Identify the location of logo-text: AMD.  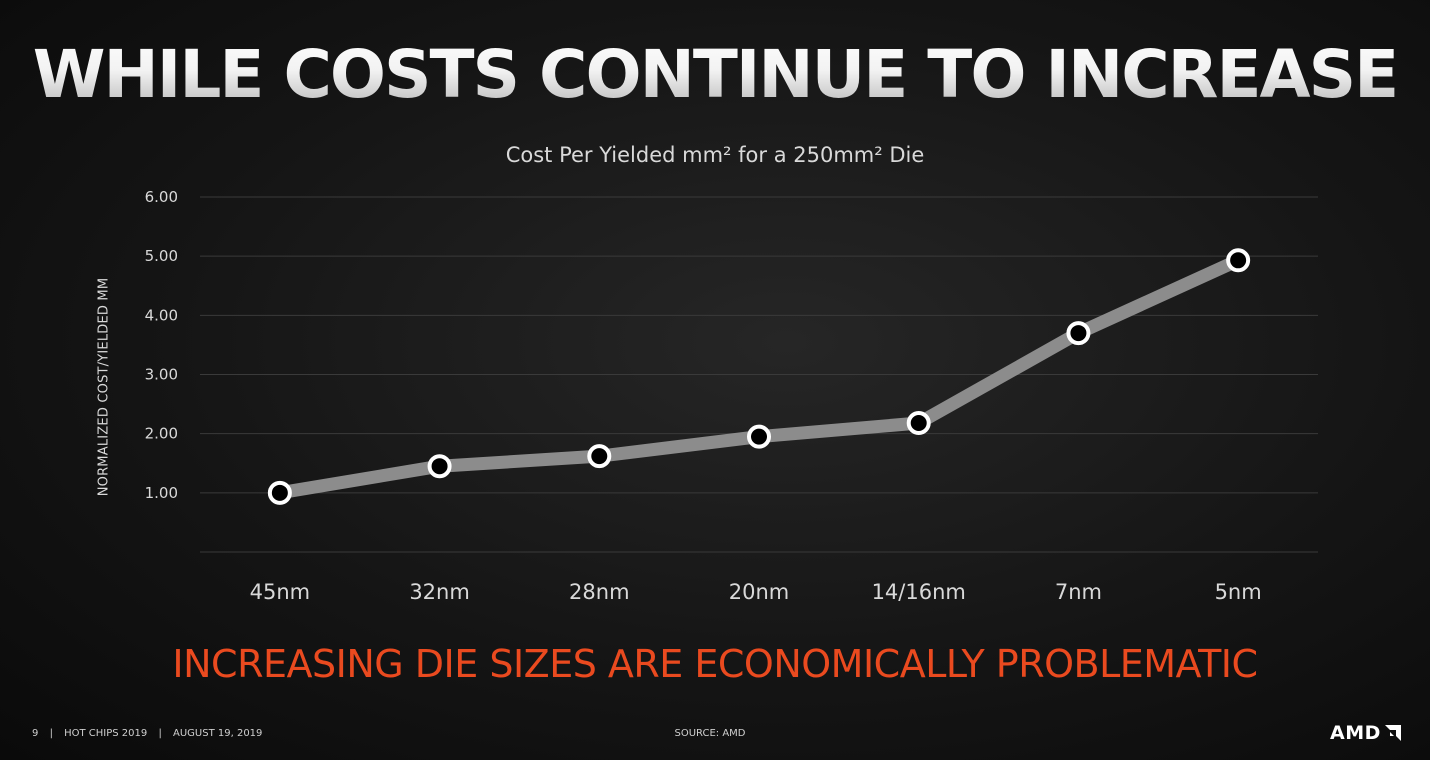
(1355, 733).